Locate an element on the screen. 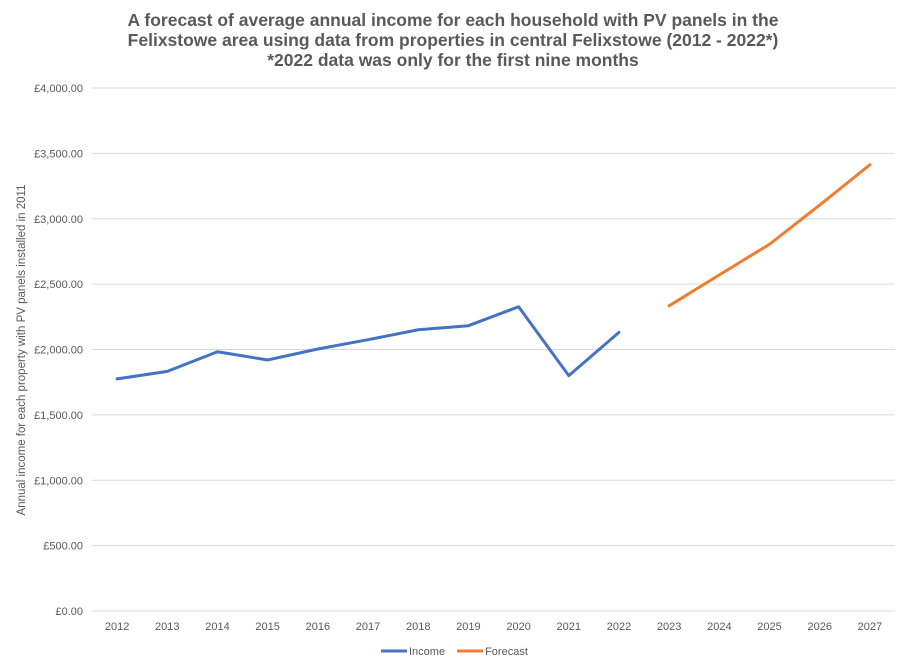 The height and width of the screenshot is (670, 906). x-tick-label: 2015 is located at coordinates (267, 627).